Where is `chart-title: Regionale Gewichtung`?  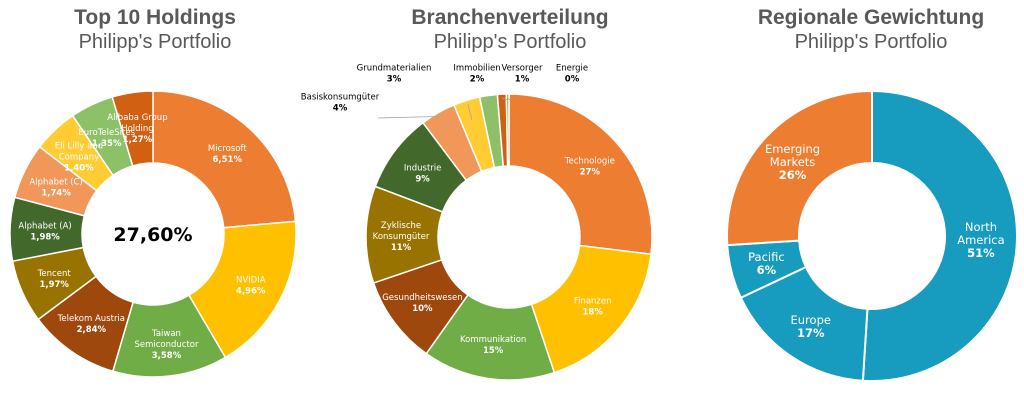
chart-title: Regionale Gewichtung is located at coordinates (871, 17).